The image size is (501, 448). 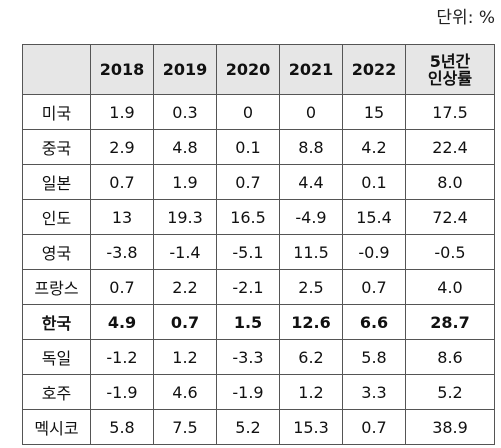 I want to click on country-cell: 프랑스, so click(x=56, y=287).